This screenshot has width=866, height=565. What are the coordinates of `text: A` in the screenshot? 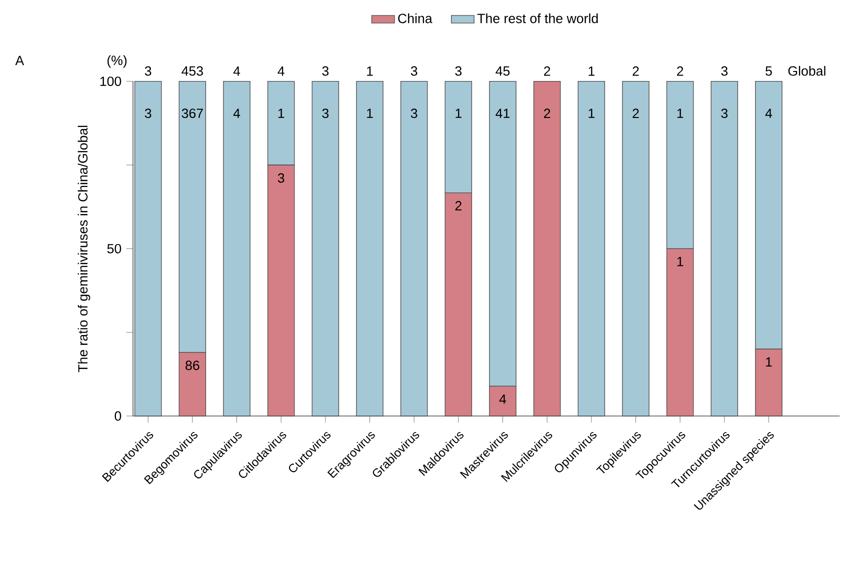 It's located at (19, 61).